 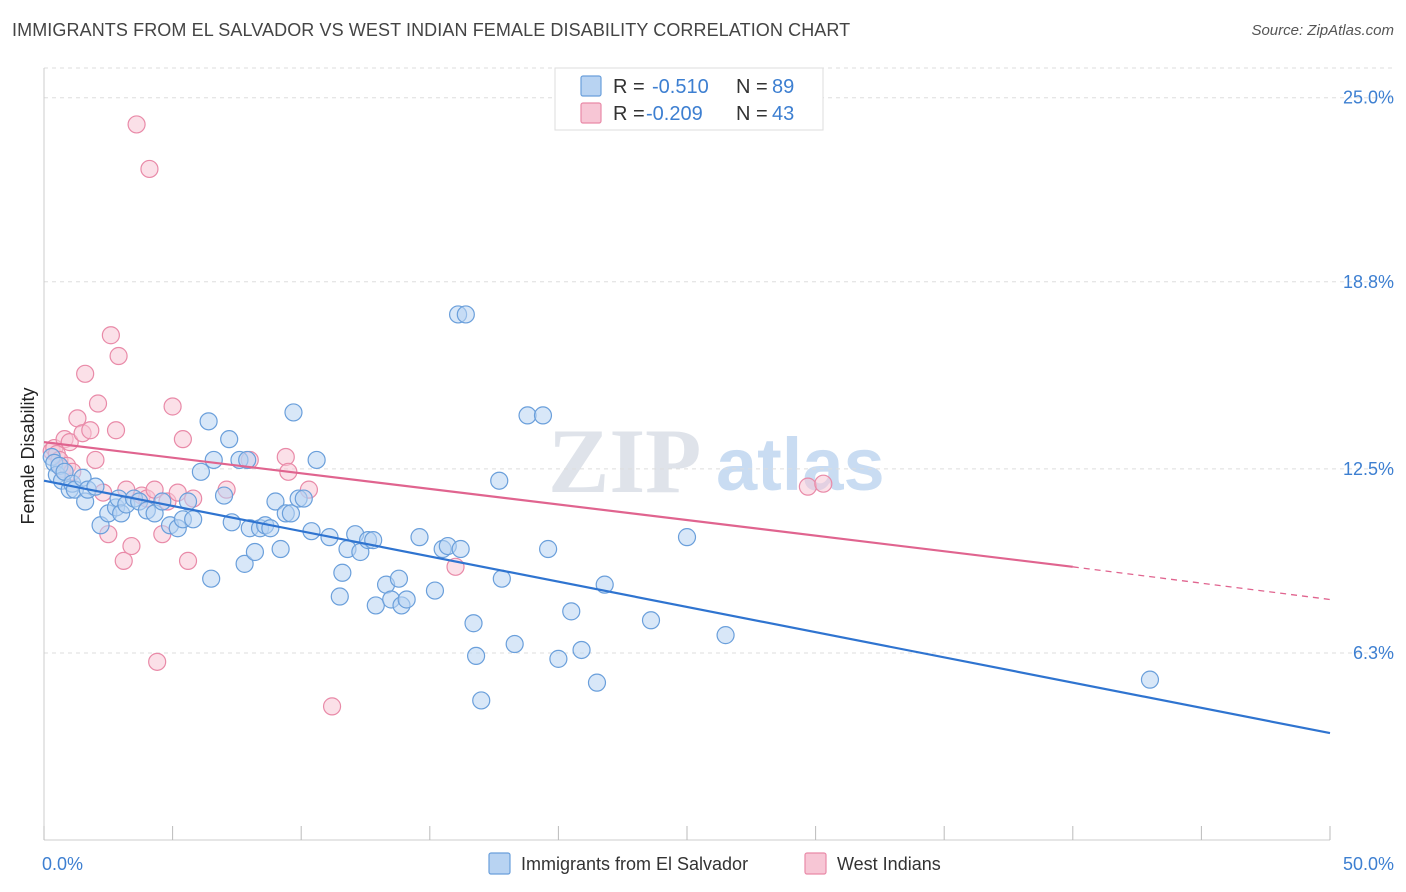 I want to click on legend-n-value: 89, so click(x=783, y=87).